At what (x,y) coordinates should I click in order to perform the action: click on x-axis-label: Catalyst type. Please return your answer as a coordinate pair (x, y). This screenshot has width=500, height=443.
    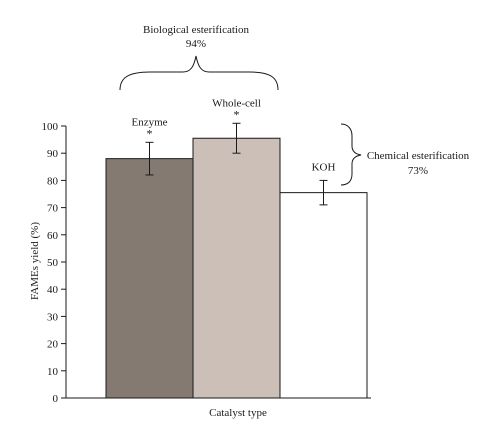
    Looking at the image, I should click on (238, 413).